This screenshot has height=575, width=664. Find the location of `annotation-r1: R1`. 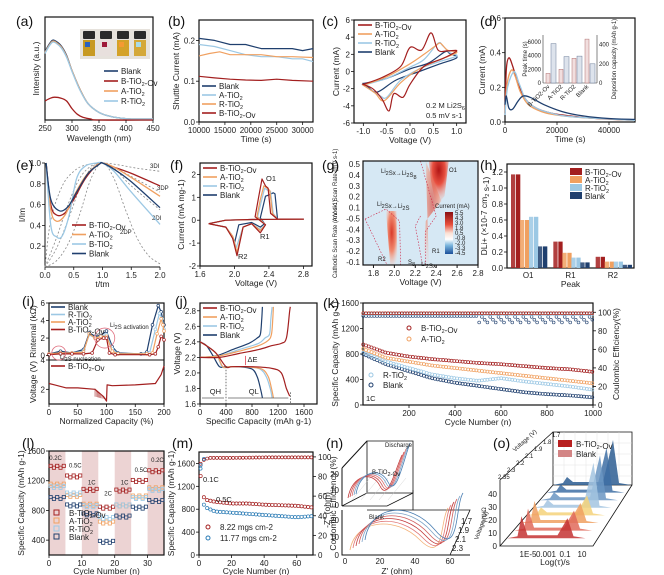

annotation-r1: R1 is located at coordinates (265, 236).